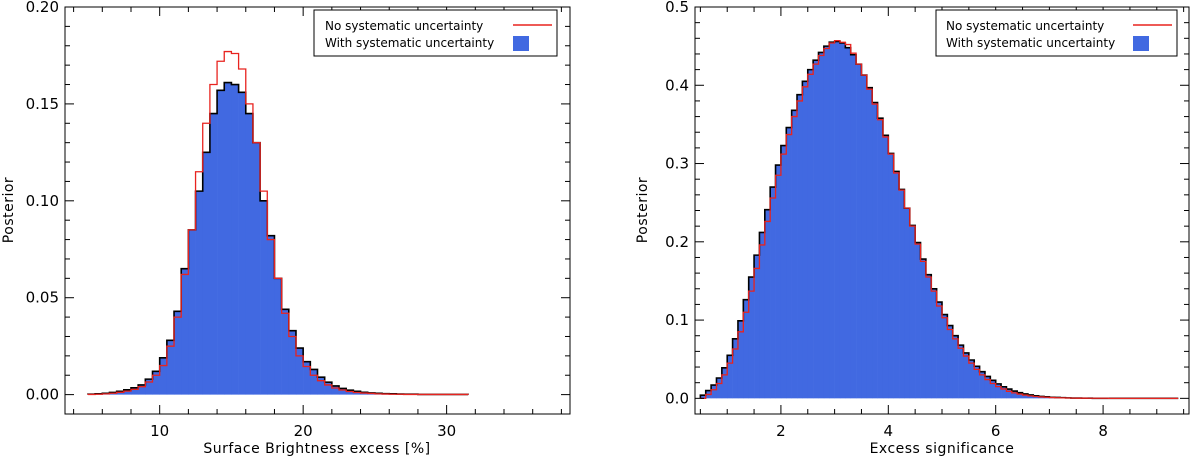 The height and width of the screenshot is (465, 1200). What do you see at coordinates (521, 43) in the screenshot?
I see `legend-blue-swatch-left` at bounding box center [521, 43].